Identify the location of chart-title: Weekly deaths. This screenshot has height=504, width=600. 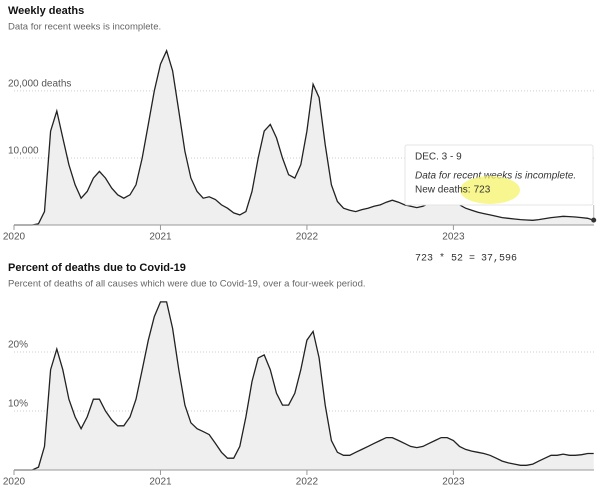
(46, 11).